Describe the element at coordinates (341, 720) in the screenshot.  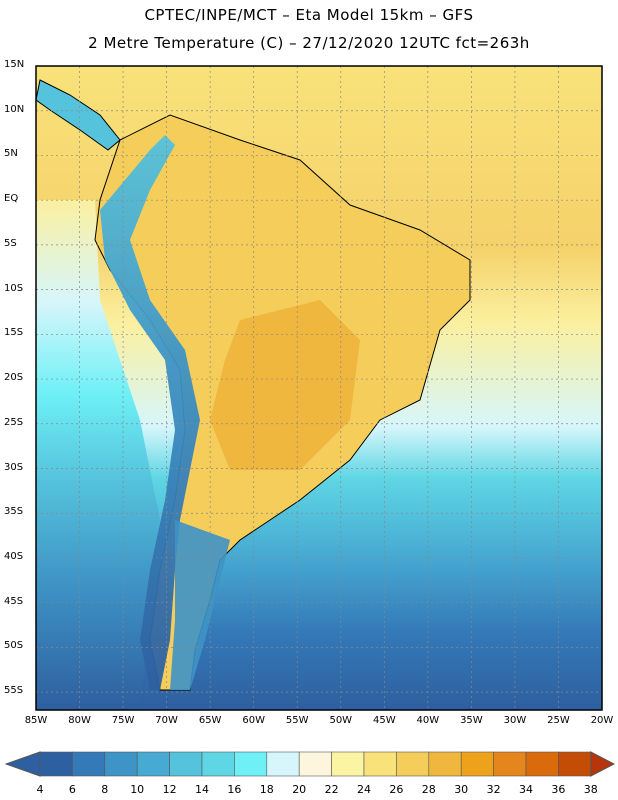
I see `lon-tick-label: 50W` at that location.